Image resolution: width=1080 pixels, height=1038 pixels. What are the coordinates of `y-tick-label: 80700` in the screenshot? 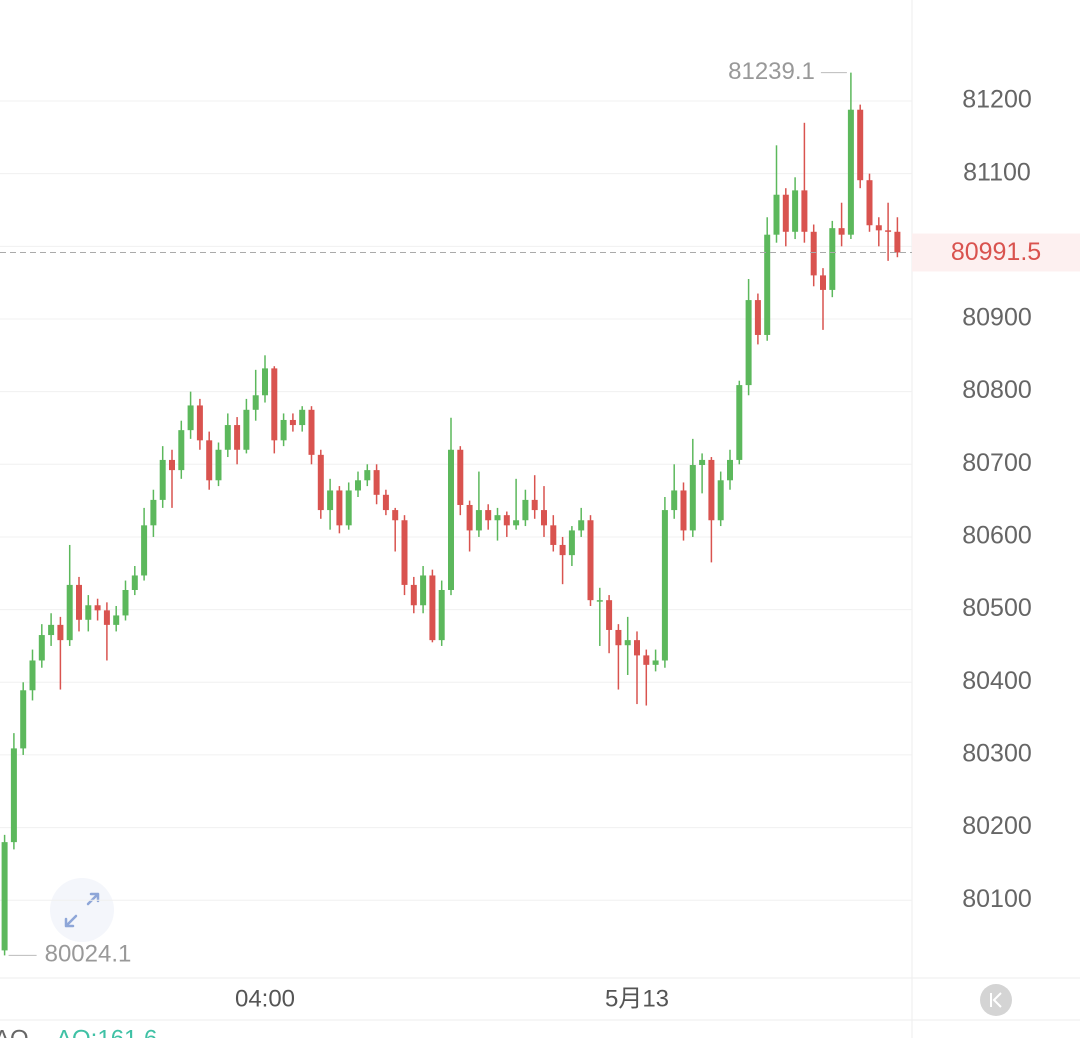 It's located at (997, 463).